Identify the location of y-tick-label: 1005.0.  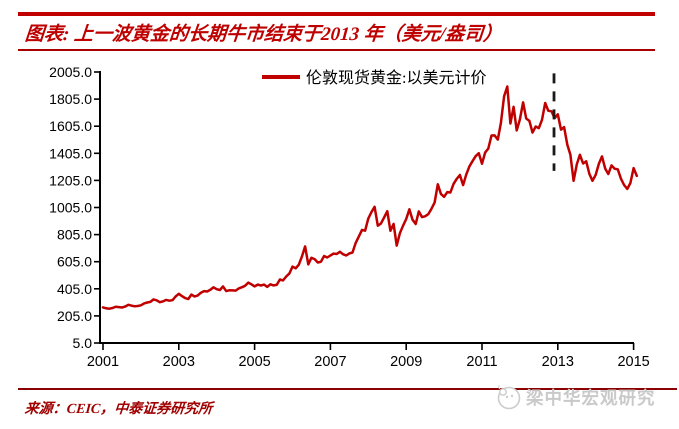
(70, 208).